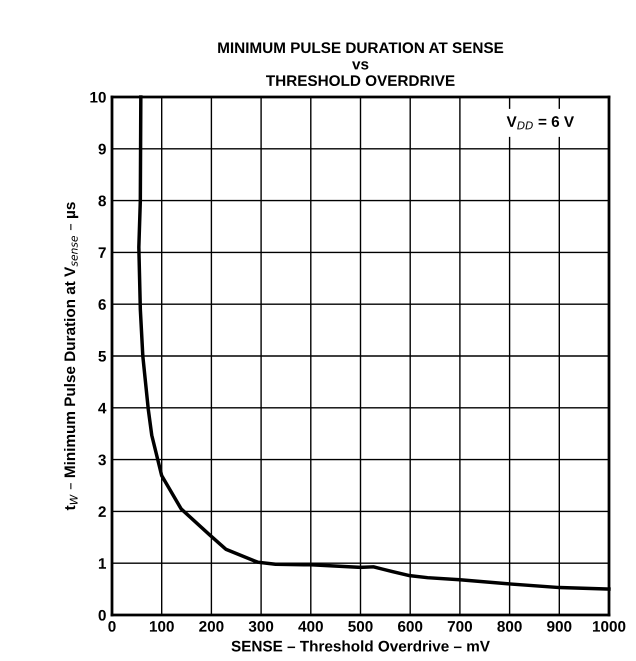 Image resolution: width=636 pixels, height=661 pixels. I want to click on y-tick-label: 2, so click(102, 511).